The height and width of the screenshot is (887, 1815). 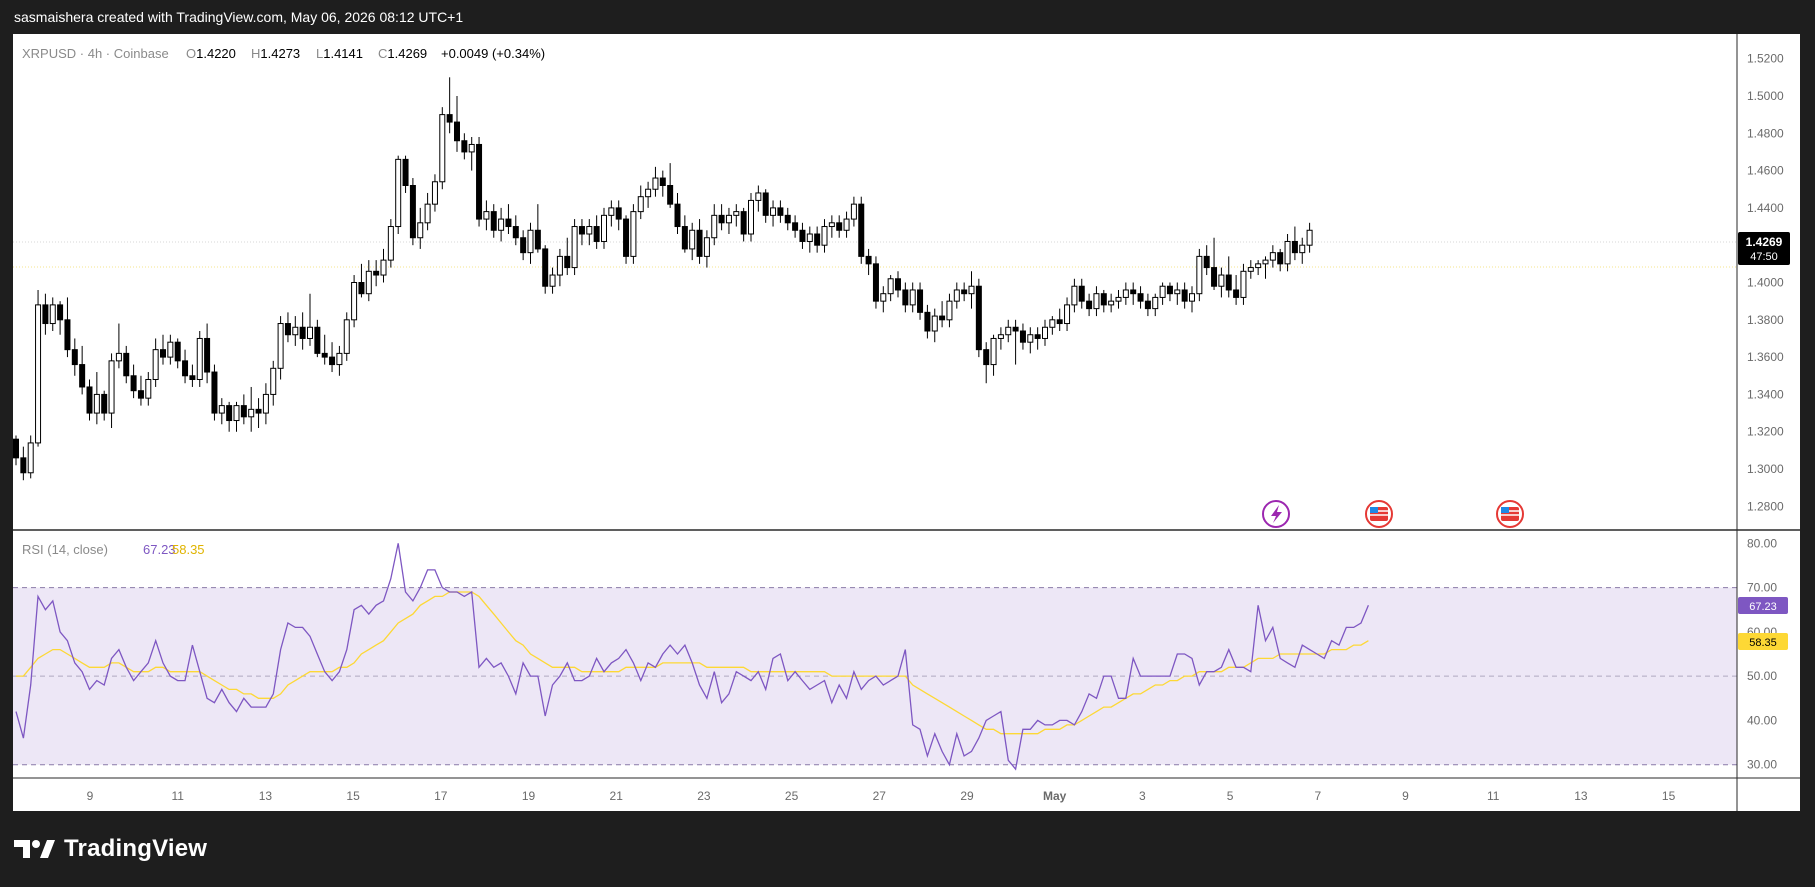 What do you see at coordinates (90, 796) in the screenshot?
I see `time-tick-label: 9` at bounding box center [90, 796].